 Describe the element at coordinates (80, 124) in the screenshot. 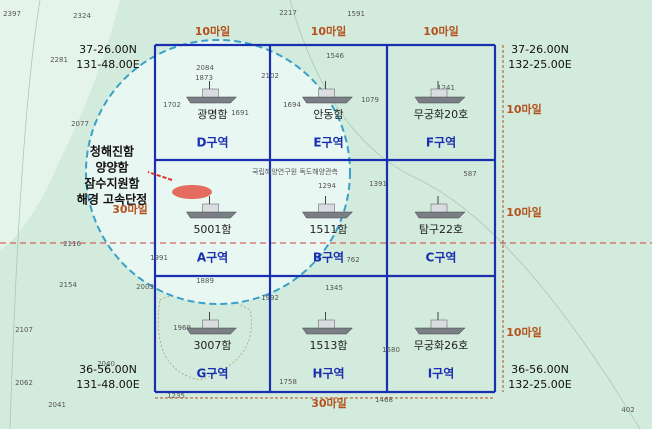

I see `depth-sounding: 2077` at that location.